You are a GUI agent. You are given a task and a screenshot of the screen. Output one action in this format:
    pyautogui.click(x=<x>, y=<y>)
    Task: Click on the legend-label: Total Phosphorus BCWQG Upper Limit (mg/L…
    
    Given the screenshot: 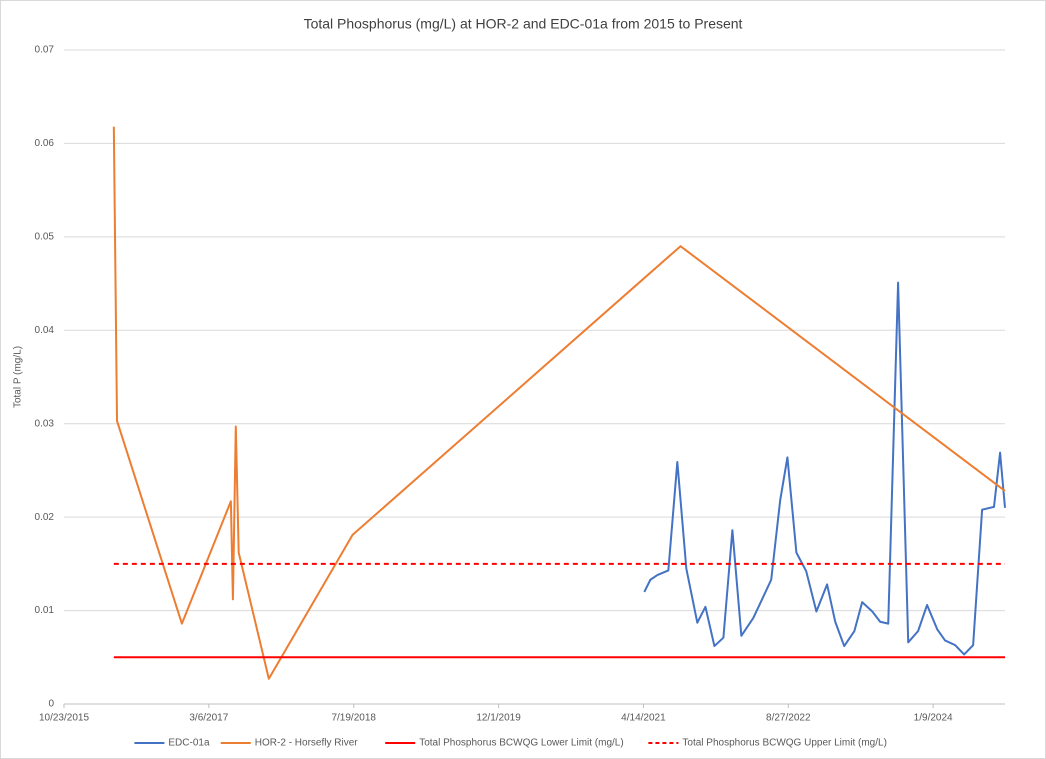 What is the action you would take?
    pyautogui.click(x=784, y=743)
    